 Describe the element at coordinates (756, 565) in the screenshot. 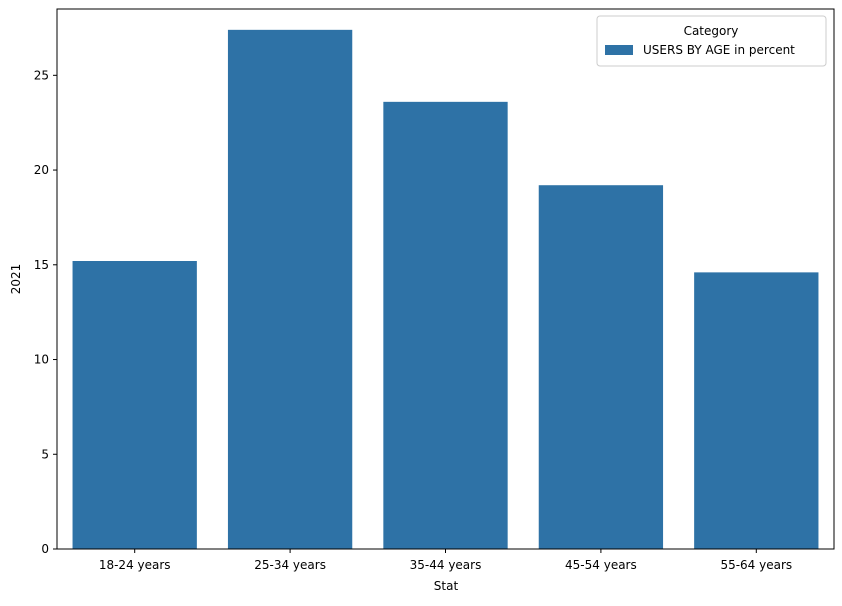

I see `x-tick-label: 55-64 years` at that location.